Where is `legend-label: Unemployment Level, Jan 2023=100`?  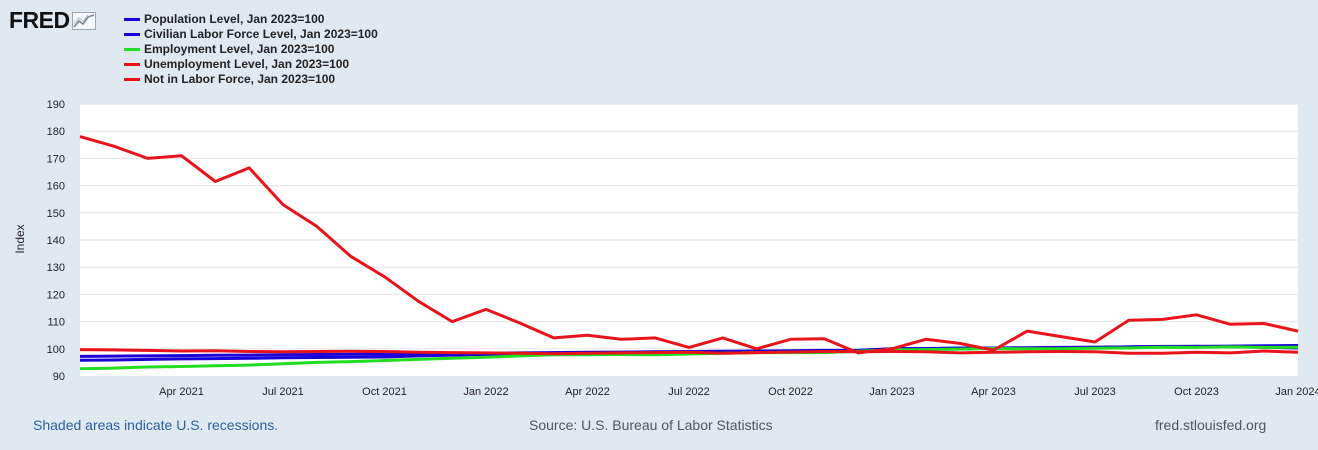 legend-label: Unemployment Level, Jan 2023=100 is located at coordinates (247, 64).